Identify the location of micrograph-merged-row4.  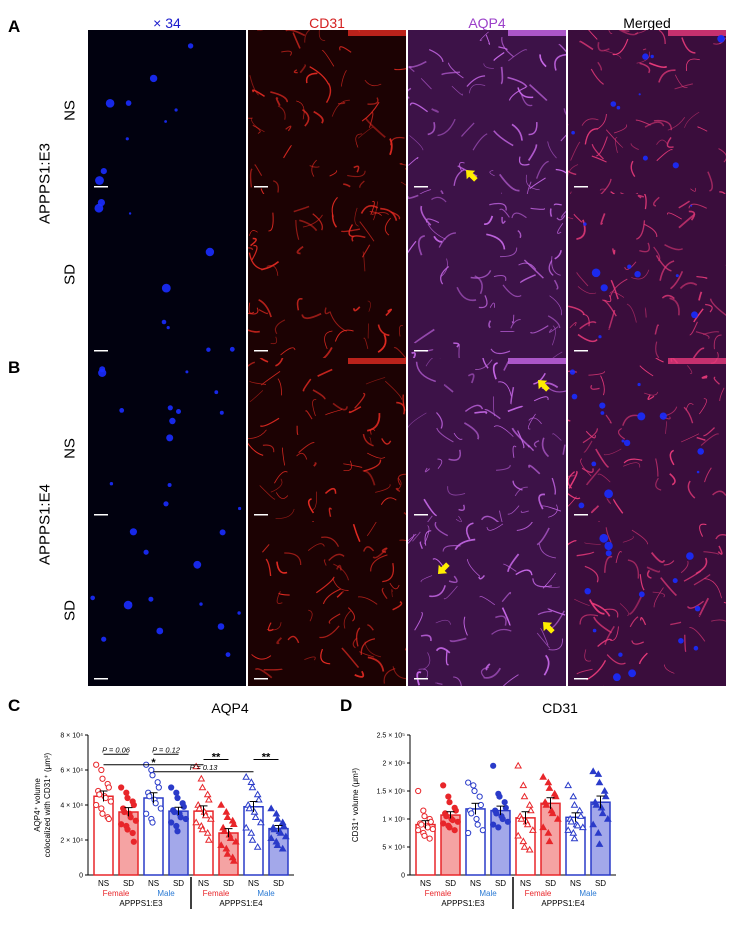
(647, 604).